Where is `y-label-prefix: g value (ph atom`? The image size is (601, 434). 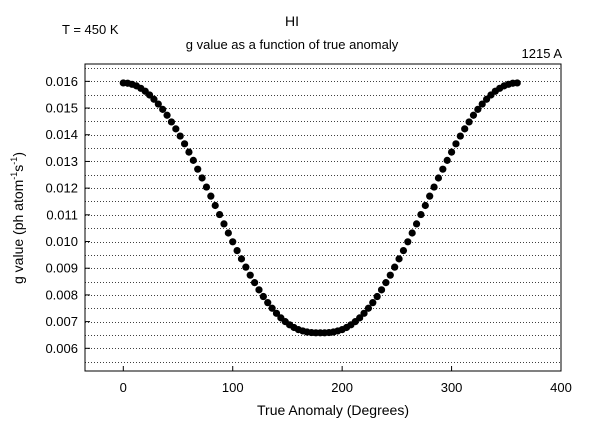
y-label-prefix: g value (ph atom is located at coordinates (18, 232).